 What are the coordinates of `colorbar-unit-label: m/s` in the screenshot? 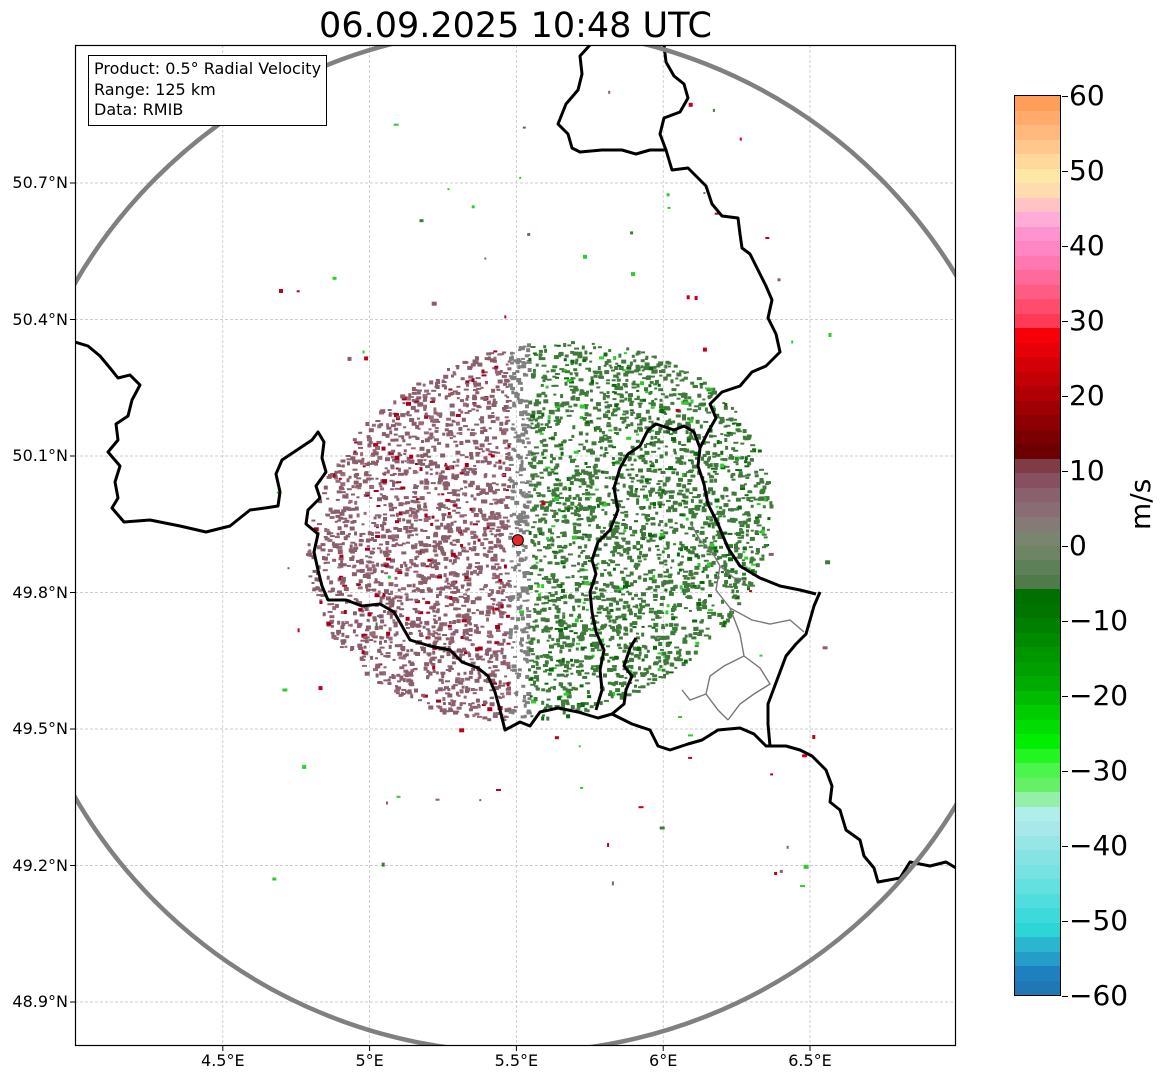 It's located at (1140, 504).